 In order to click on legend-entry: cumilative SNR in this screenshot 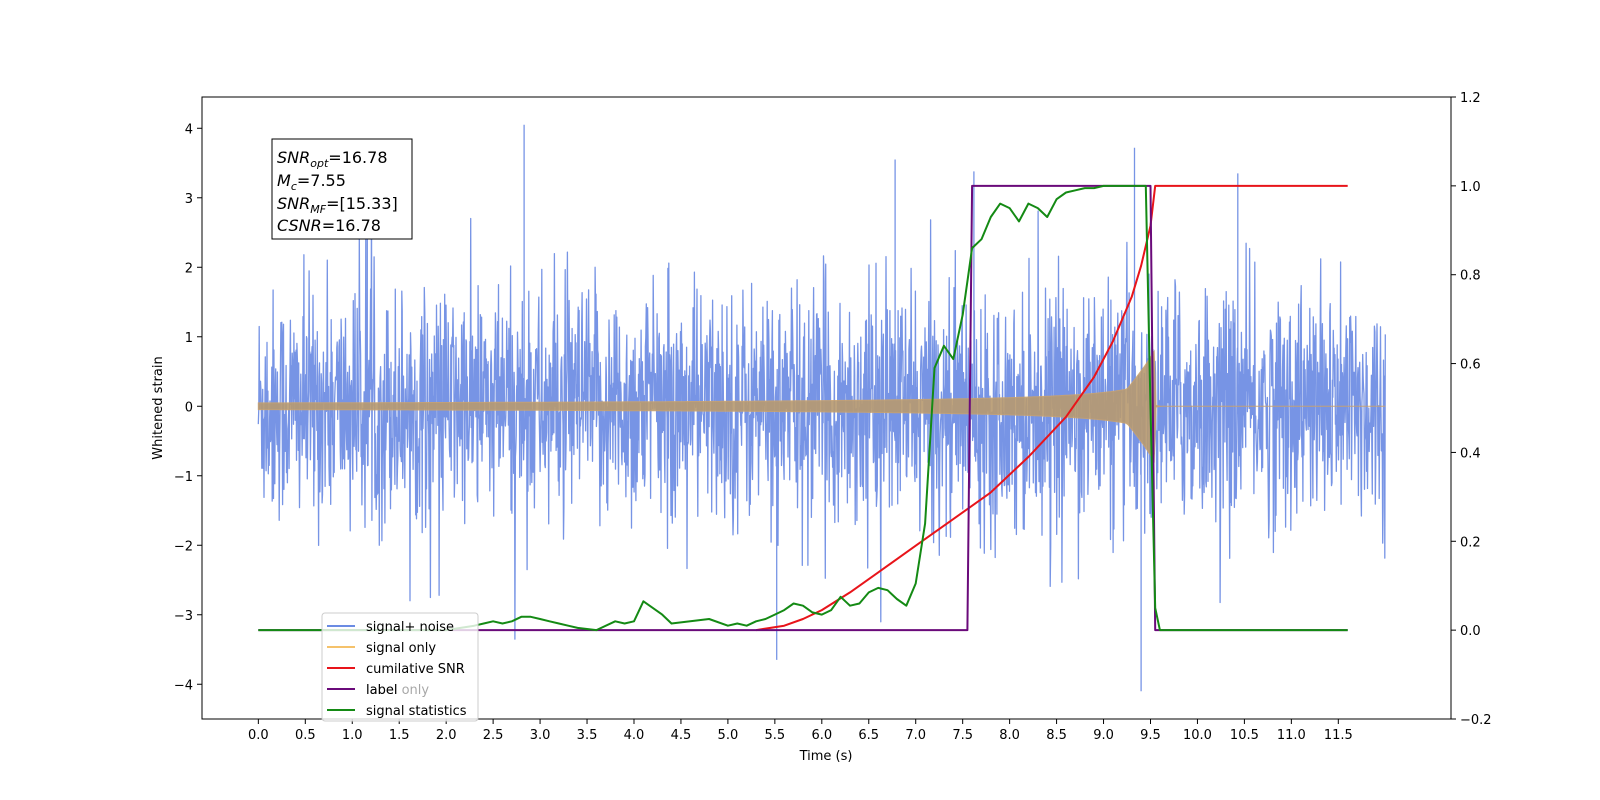, I will do `click(415, 669)`.